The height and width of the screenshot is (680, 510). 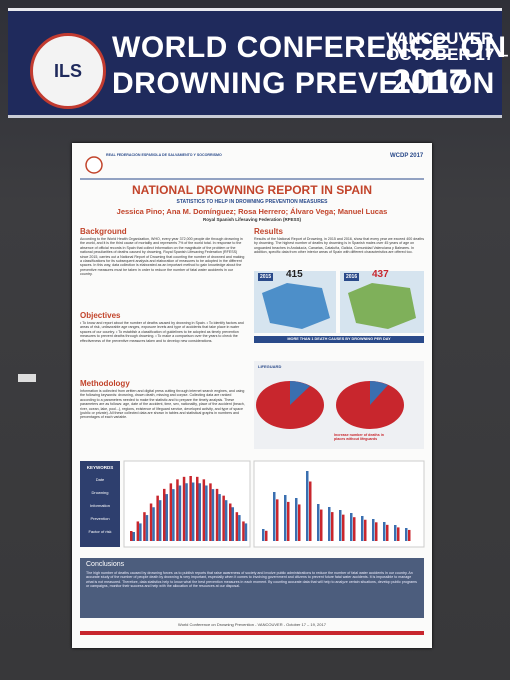 I want to click on keyword: Drowning, so click(x=100, y=492).